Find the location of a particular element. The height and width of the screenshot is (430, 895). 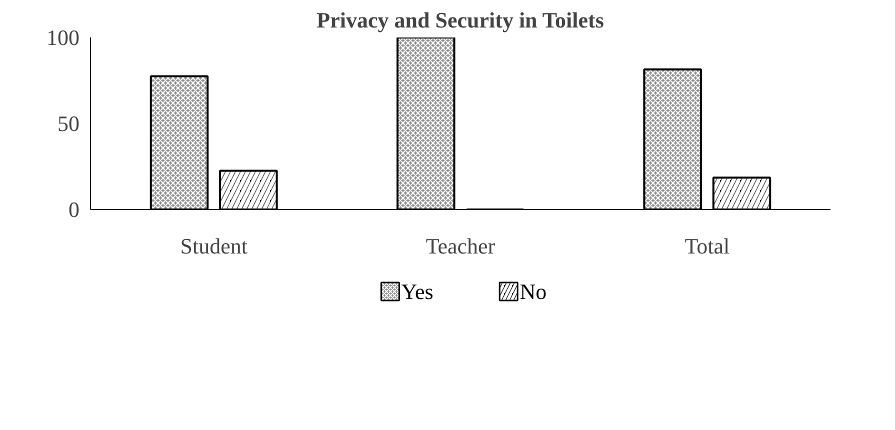

x-tick-label: Teacher is located at coordinates (461, 246).